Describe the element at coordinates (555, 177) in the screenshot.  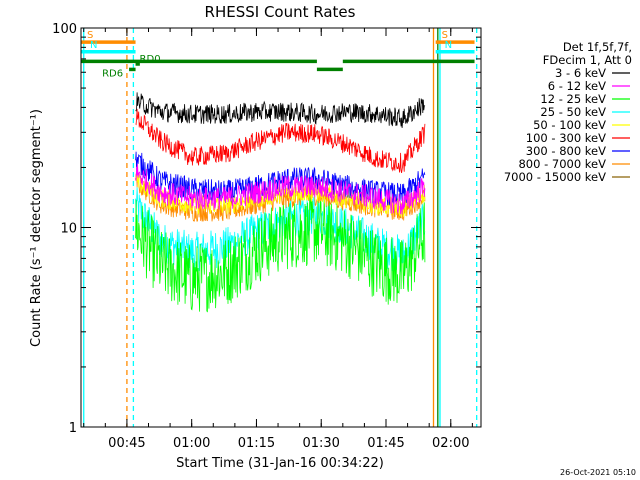
I see `legend-label-8: 7000 - 15000 keV` at that location.